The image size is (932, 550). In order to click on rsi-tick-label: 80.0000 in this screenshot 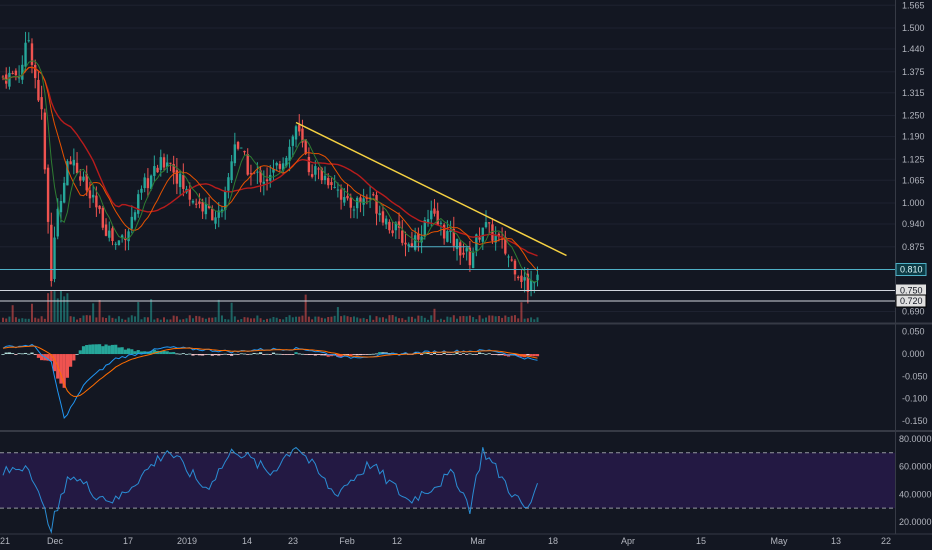, I will do `click(915, 439)`.